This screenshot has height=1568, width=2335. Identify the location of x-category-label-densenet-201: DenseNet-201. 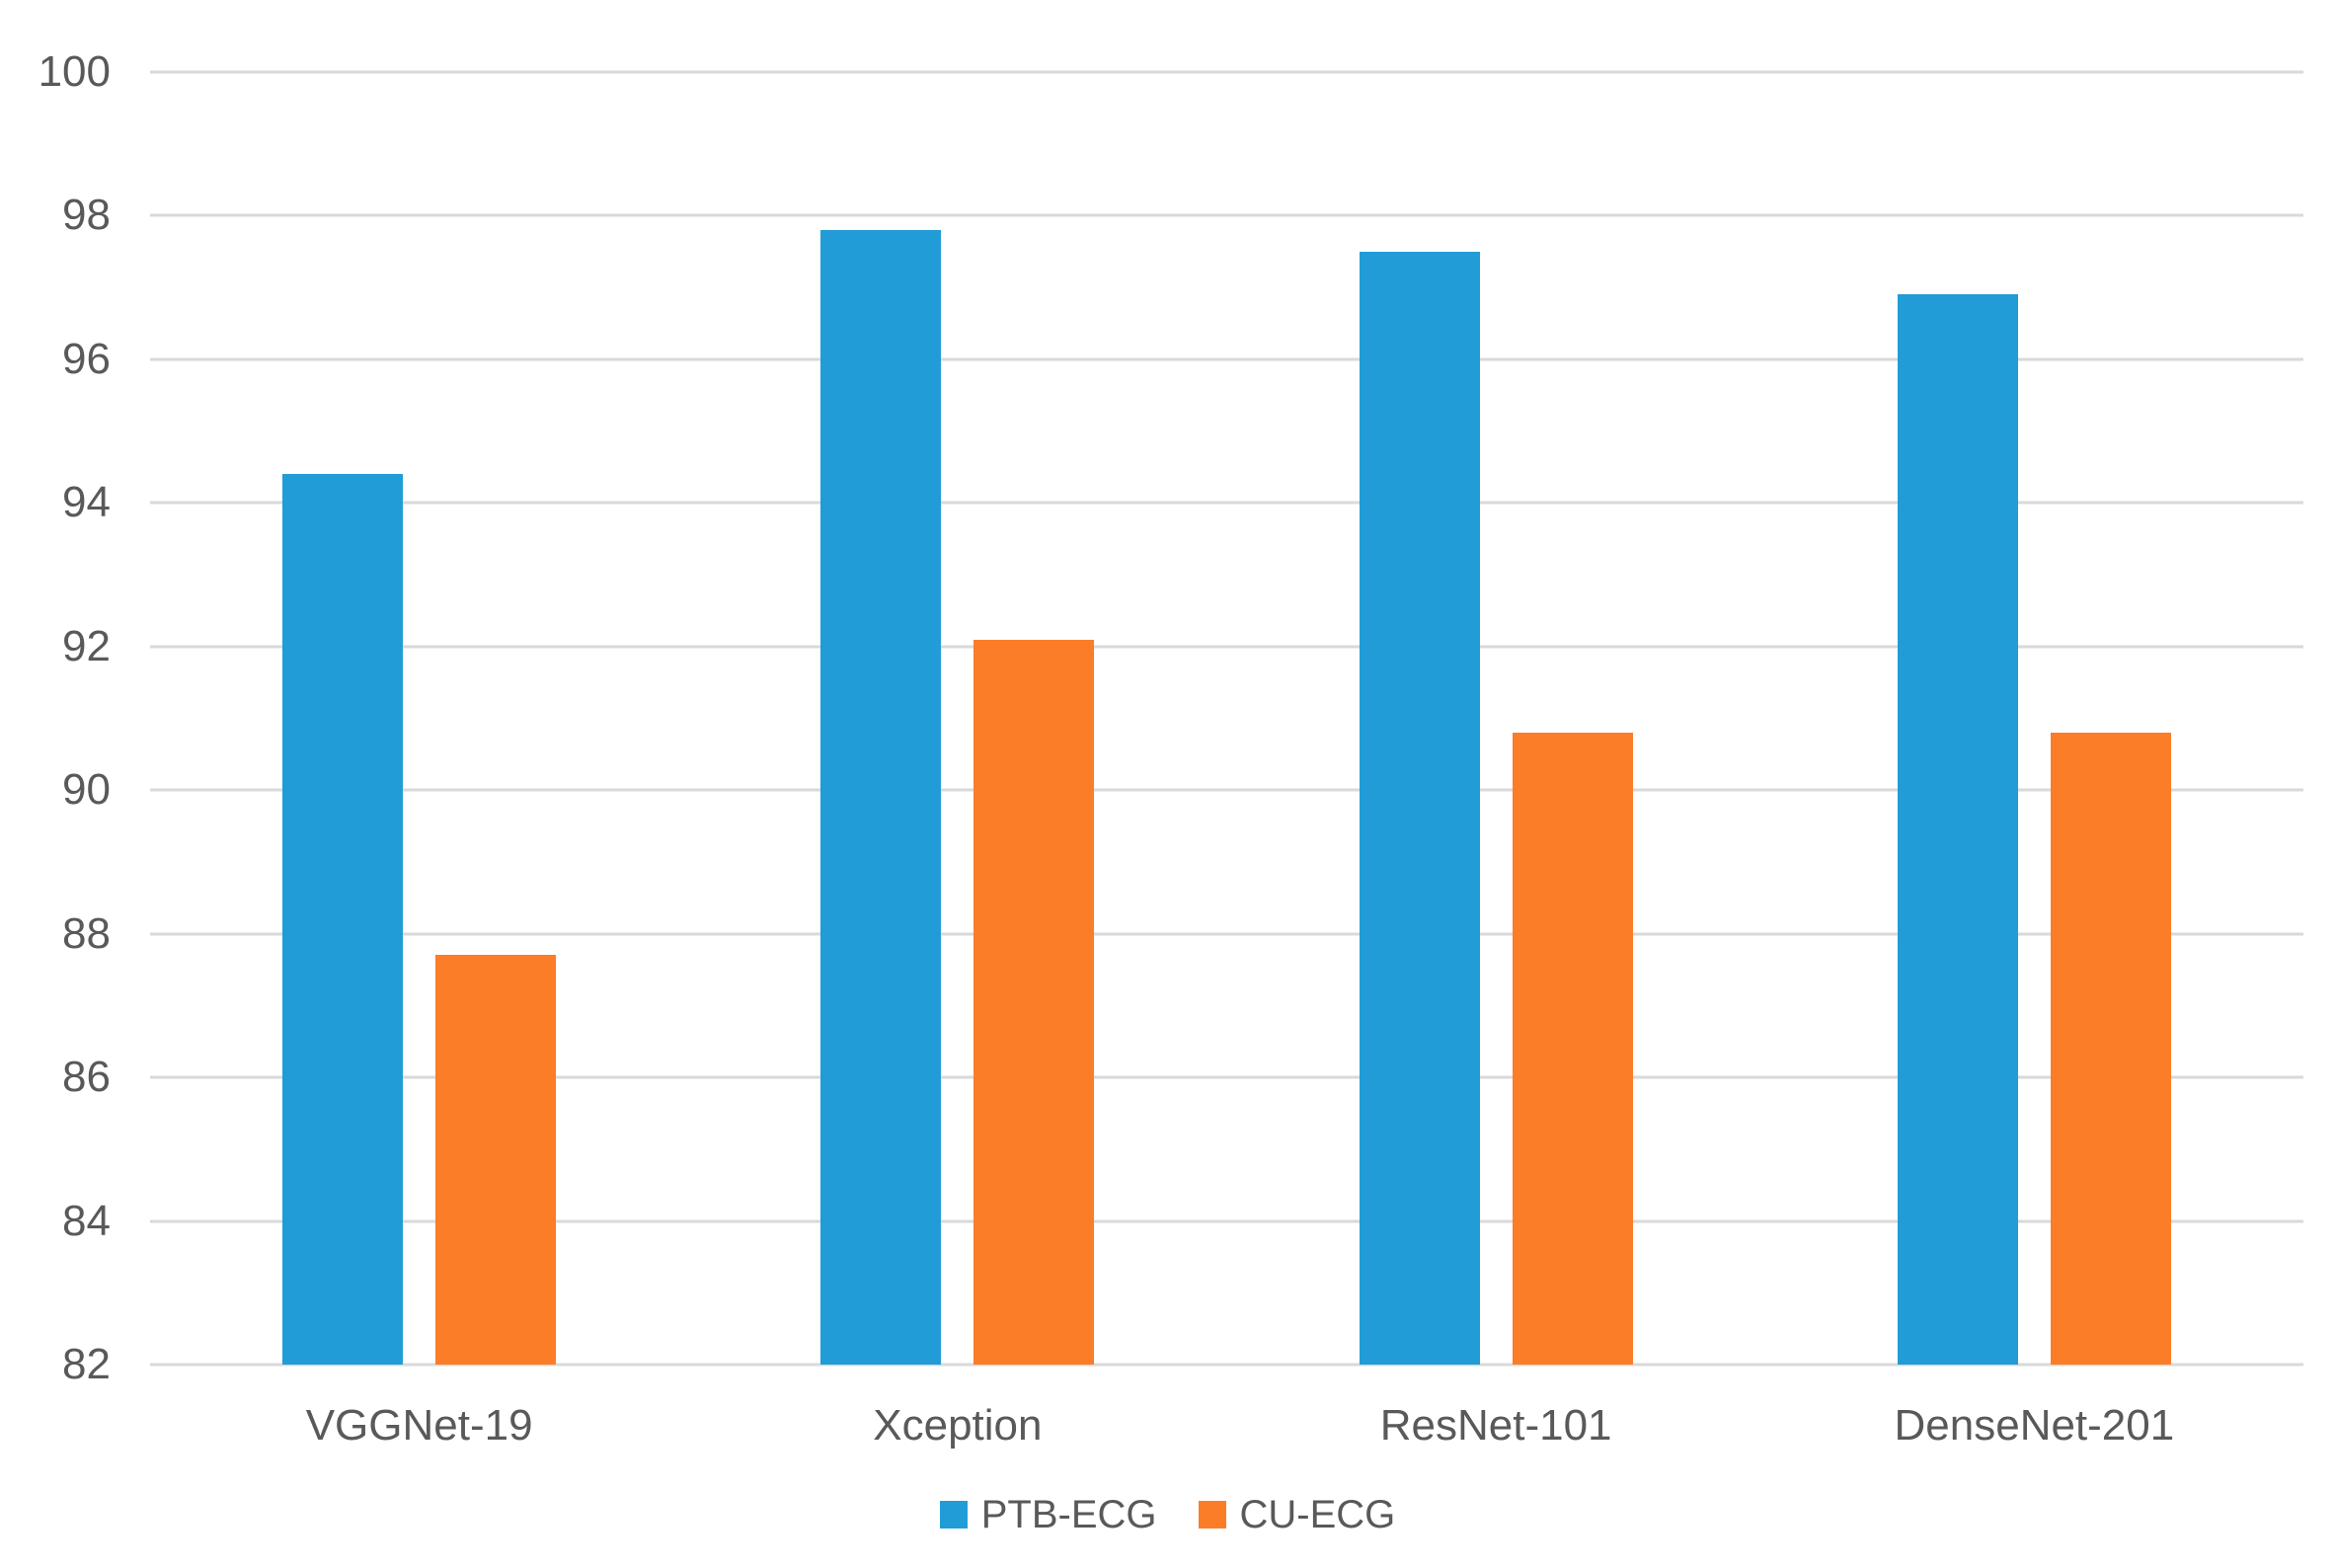
(2034, 1425).